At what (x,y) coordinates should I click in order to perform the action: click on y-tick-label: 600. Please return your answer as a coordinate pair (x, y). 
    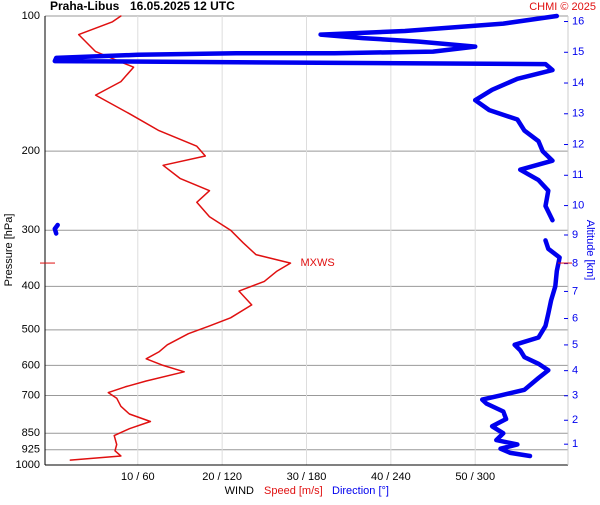
    Looking at the image, I should click on (31, 365).